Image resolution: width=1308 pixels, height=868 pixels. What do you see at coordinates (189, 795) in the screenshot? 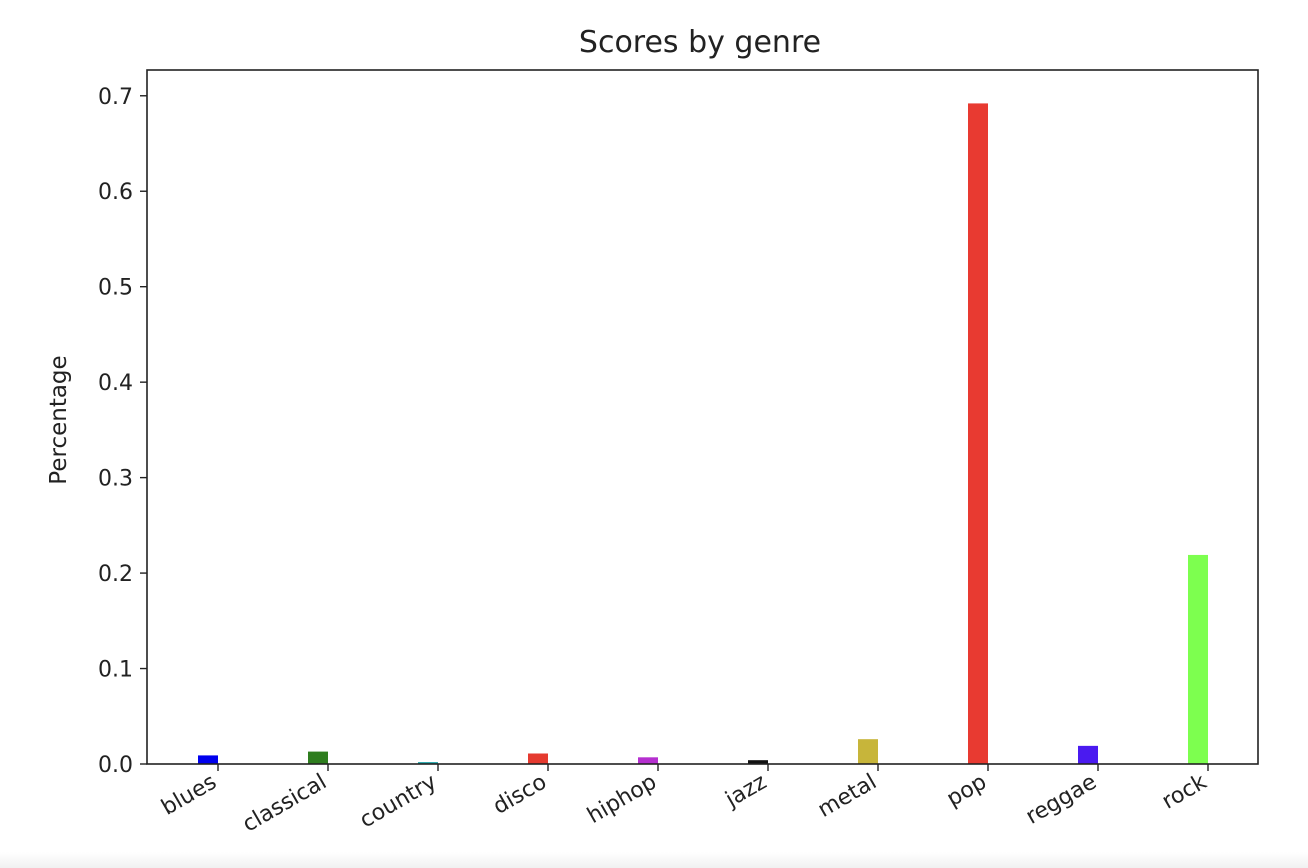
I see `x-tick-label: blues` at bounding box center [189, 795].